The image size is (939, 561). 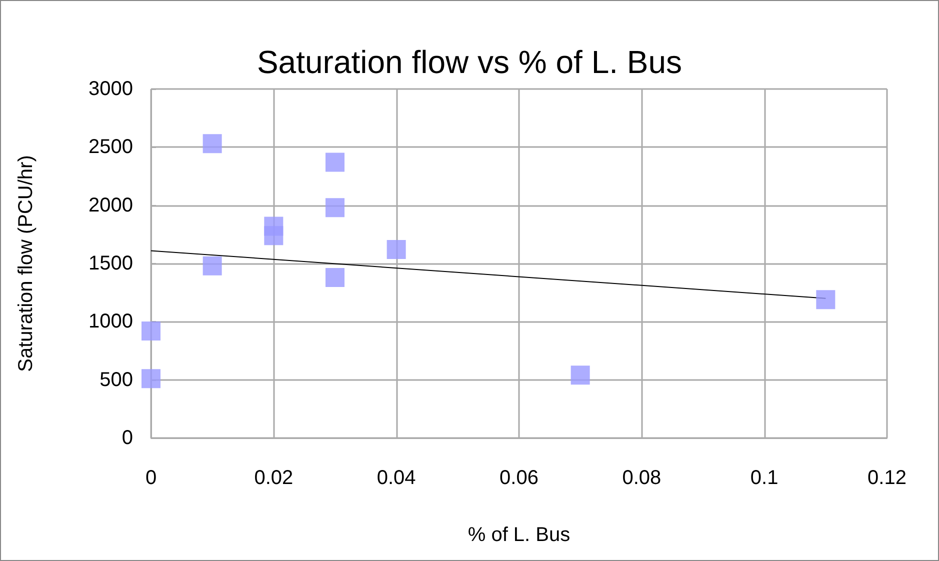 What do you see at coordinates (469, 62) in the screenshot?
I see `chart-title: Saturation flow vs % of L. Bus` at bounding box center [469, 62].